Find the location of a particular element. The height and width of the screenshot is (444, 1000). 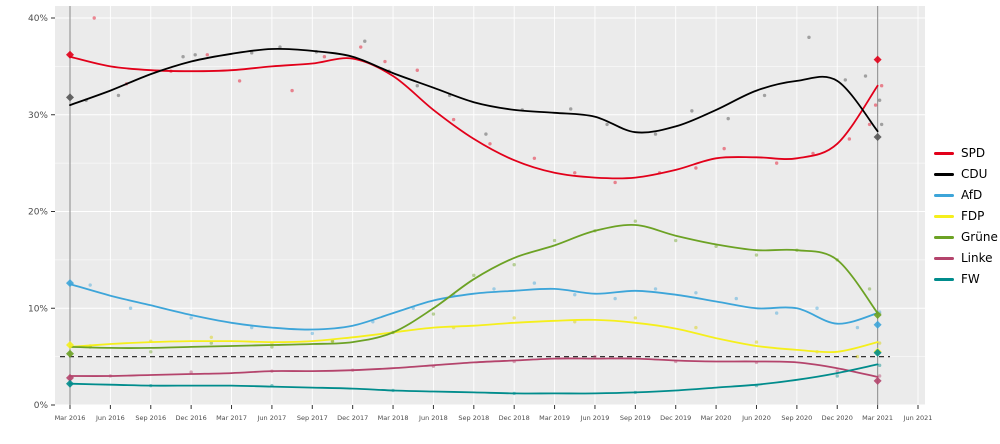

election-result-Linke is located at coordinates (877, 380).